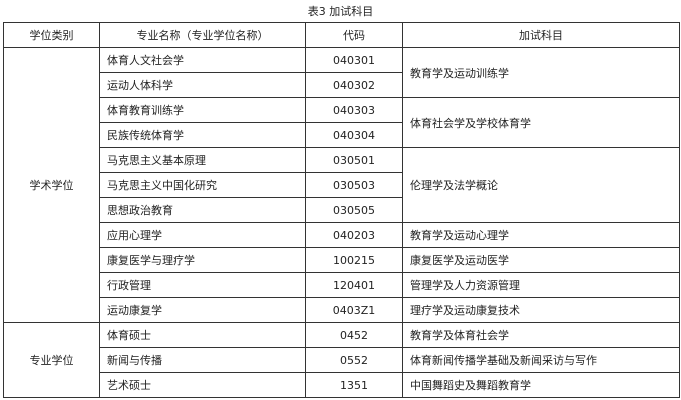  Describe the element at coordinates (354, 60) in the screenshot. I see `major-code: 040301` at that location.